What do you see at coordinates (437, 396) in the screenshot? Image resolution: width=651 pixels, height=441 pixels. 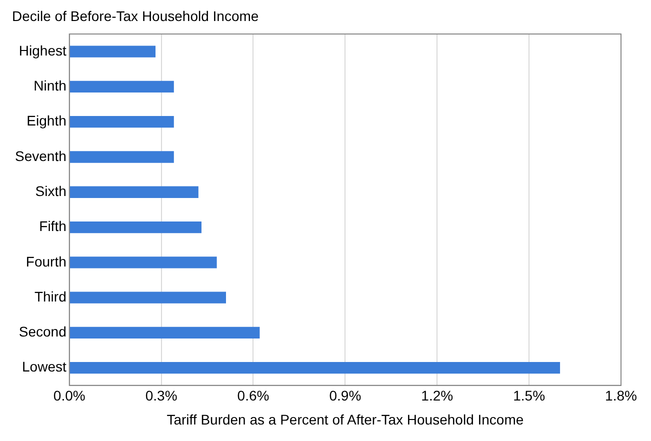 I see `x-tick-label: 1.2%` at bounding box center [437, 396].